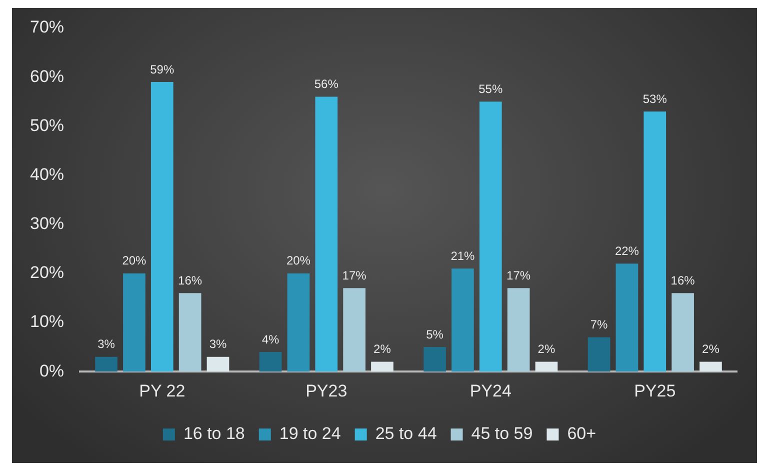  Describe the element at coordinates (491, 390) in the screenshot. I see `x-tick-label: PY24` at that location.